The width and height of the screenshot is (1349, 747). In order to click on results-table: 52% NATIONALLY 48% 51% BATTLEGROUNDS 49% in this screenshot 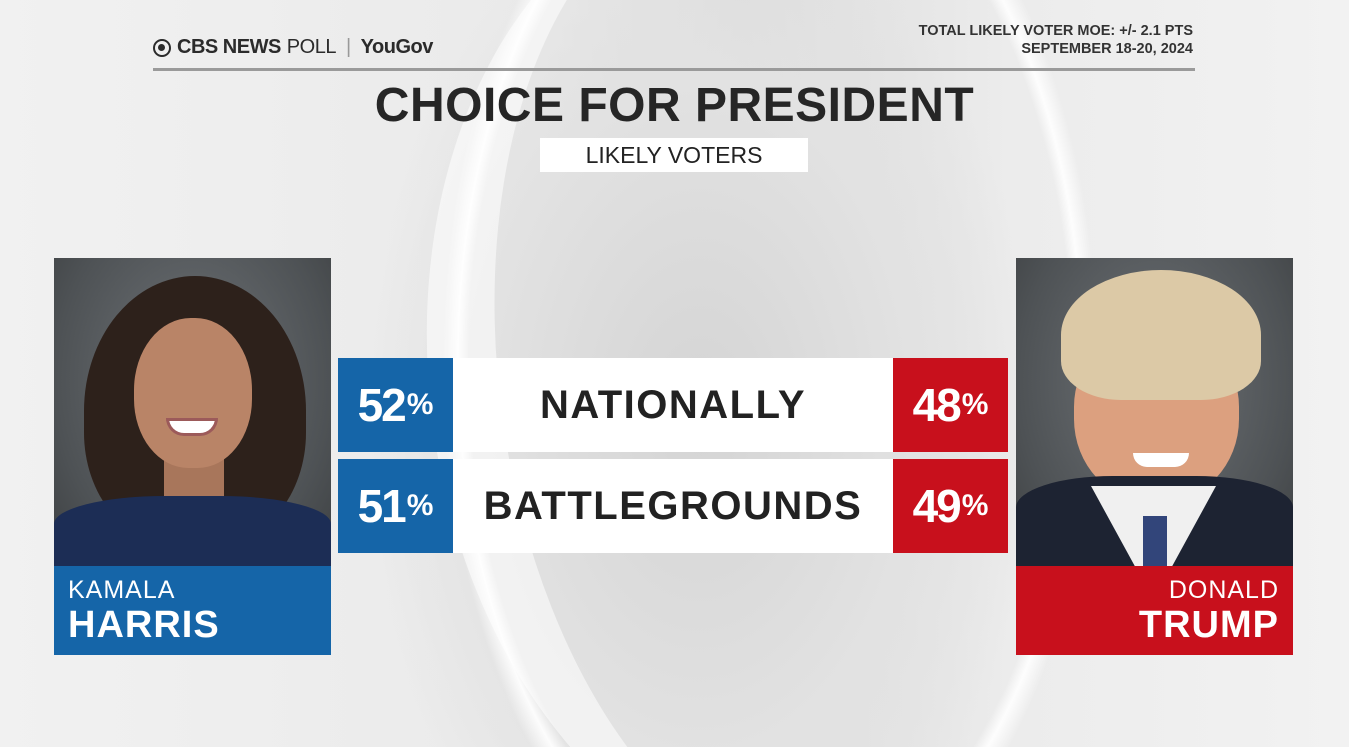, I will do `click(673, 459)`.